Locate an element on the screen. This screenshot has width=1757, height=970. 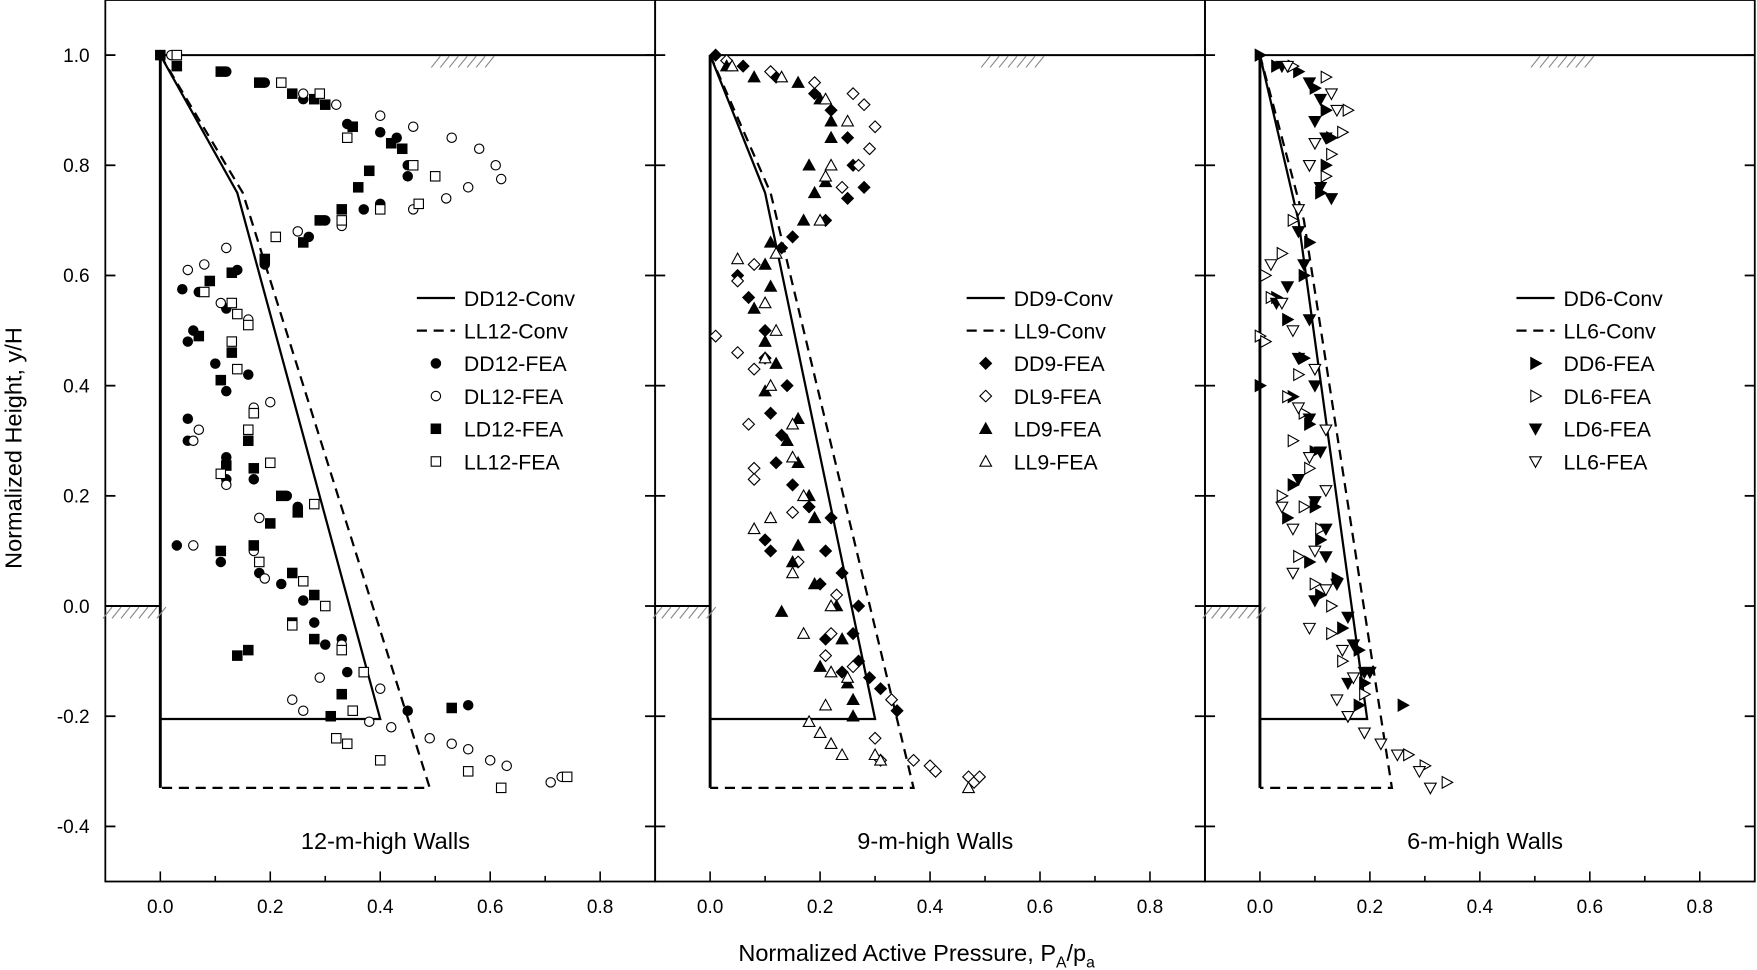
conv-line-DD12-Conv is located at coordinates (270, 387).